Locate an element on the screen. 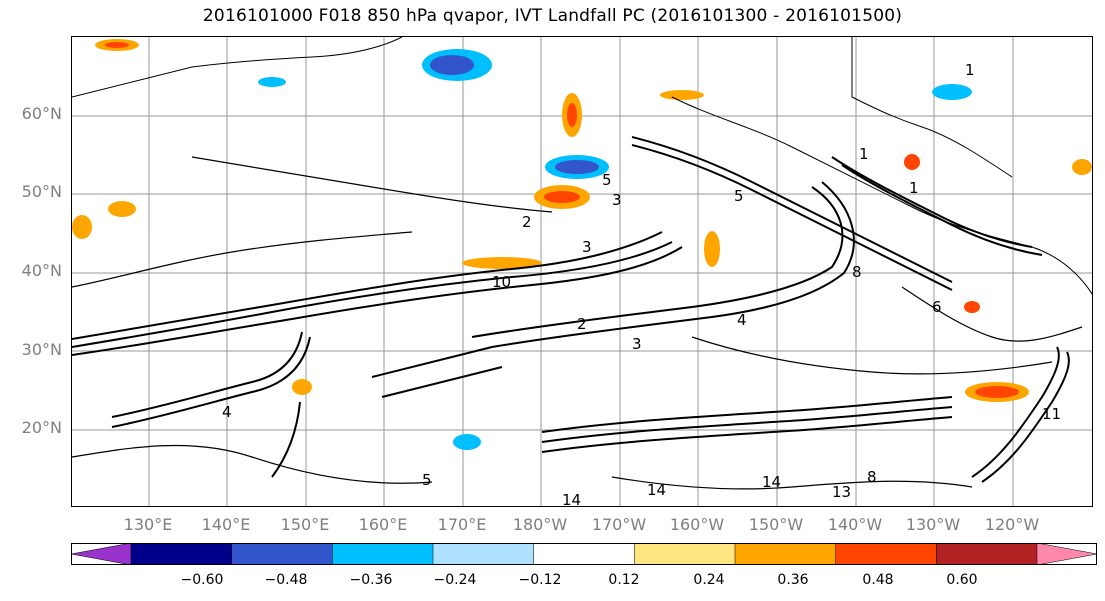  lon-label: 130°E is located at coordinates (148, 524).